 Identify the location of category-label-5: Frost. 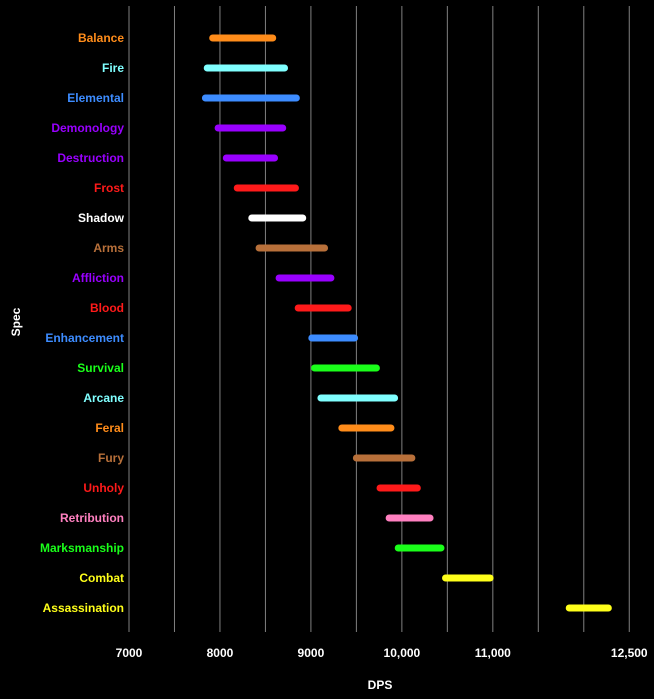
(109, 188).